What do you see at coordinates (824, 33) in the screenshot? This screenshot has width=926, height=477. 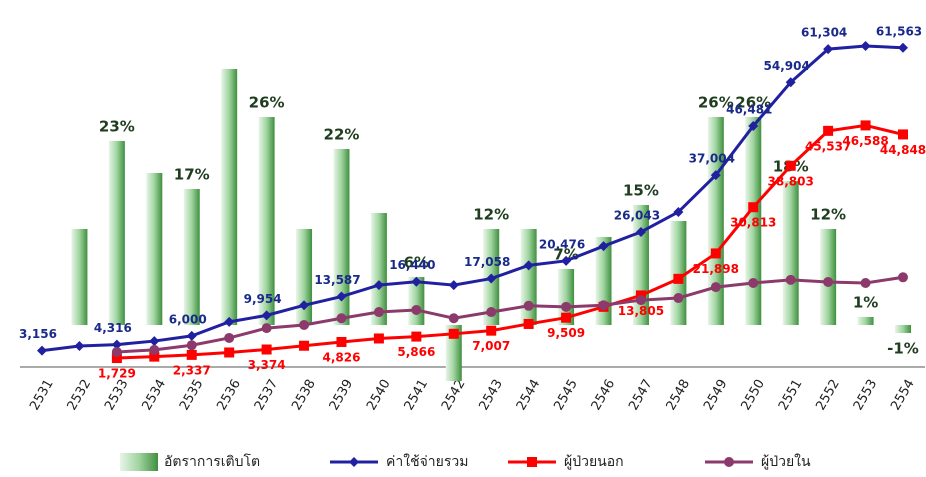 I see `line-value-label: 61,304` at bounding box center [824, 33].